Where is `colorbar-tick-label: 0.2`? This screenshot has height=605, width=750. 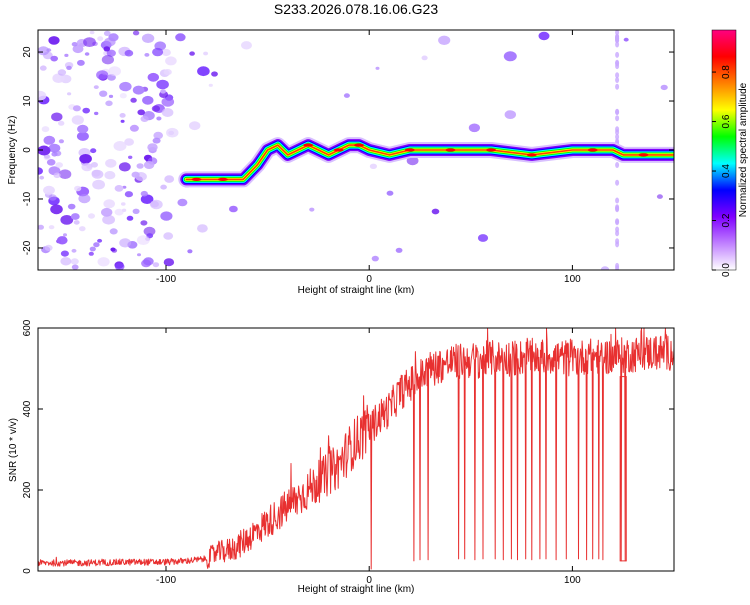
colorbar-tick-label: 0.2 is located at coordinates (726, 220).